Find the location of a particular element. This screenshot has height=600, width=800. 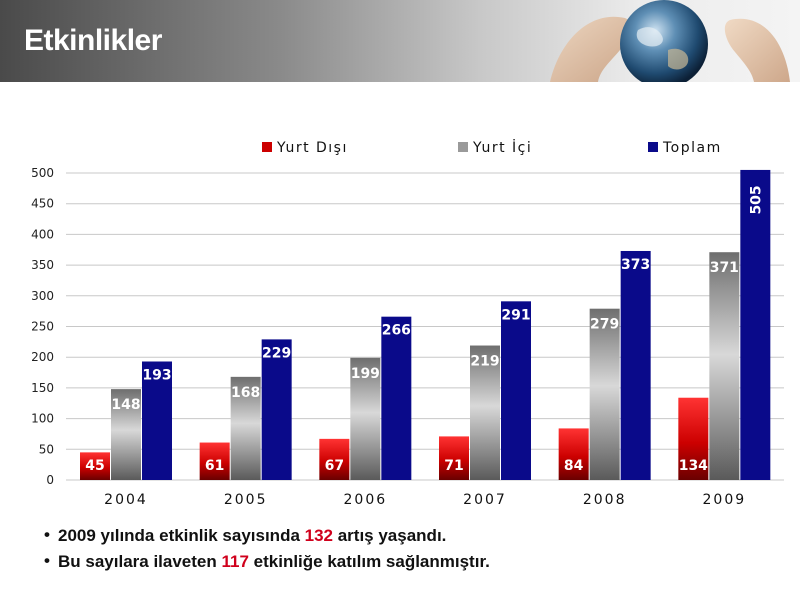

data-label: 84 is located at coordinates (574, 466).